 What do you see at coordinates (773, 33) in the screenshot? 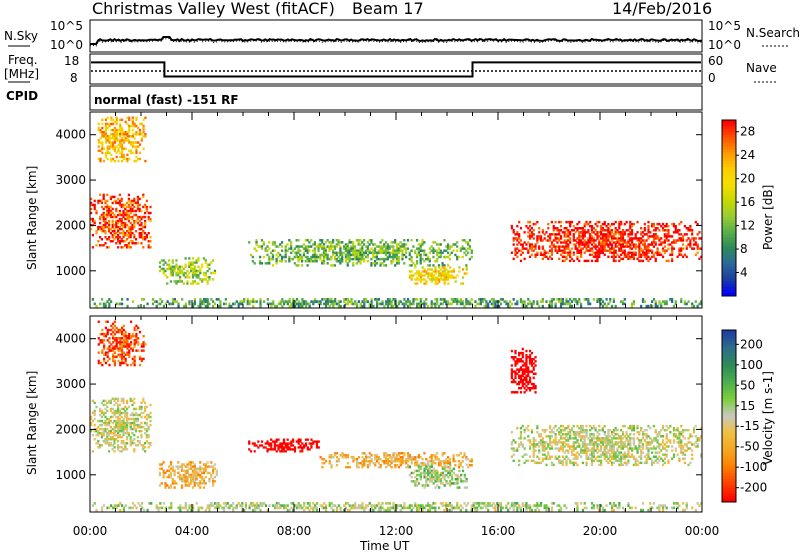
I see `noise-right-label: N.Search` at bounding box center [773, 33].